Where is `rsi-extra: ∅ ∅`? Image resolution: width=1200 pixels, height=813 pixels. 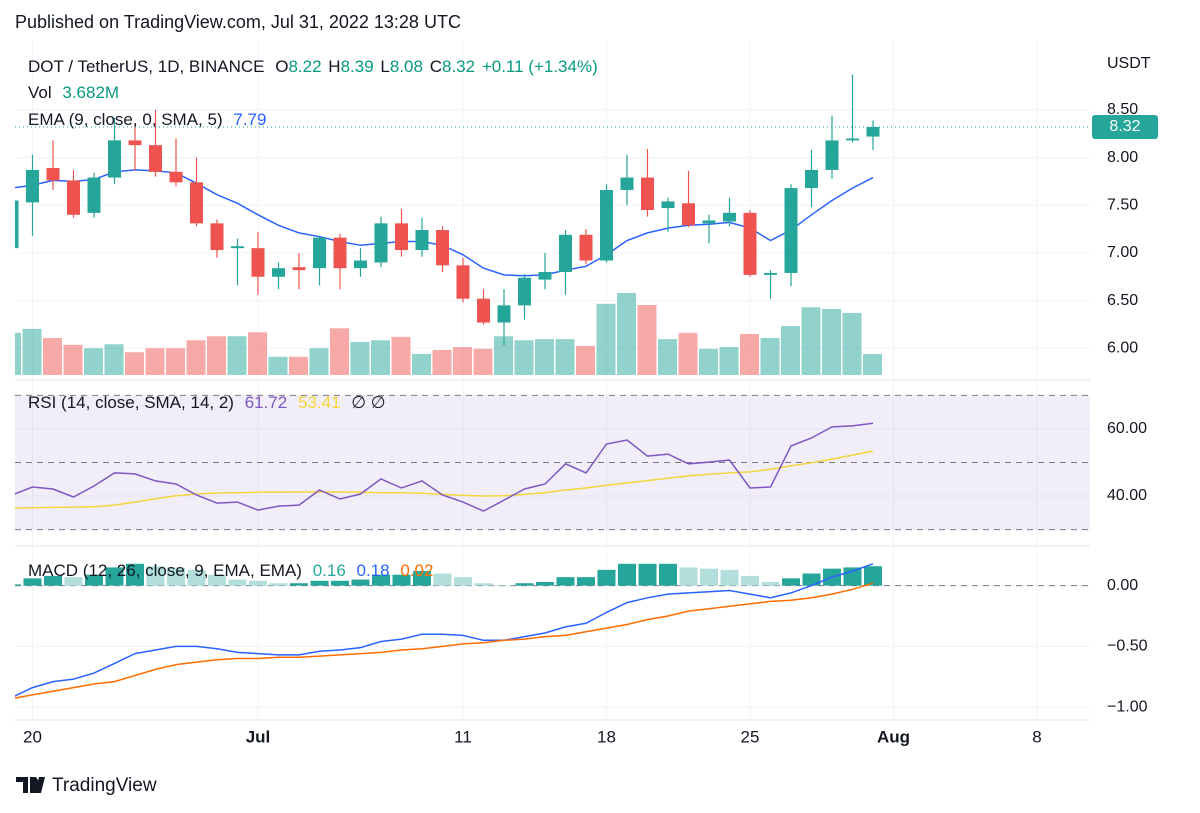
rsi-extra: ∅ ∅ is located at coordinates (368, 402).